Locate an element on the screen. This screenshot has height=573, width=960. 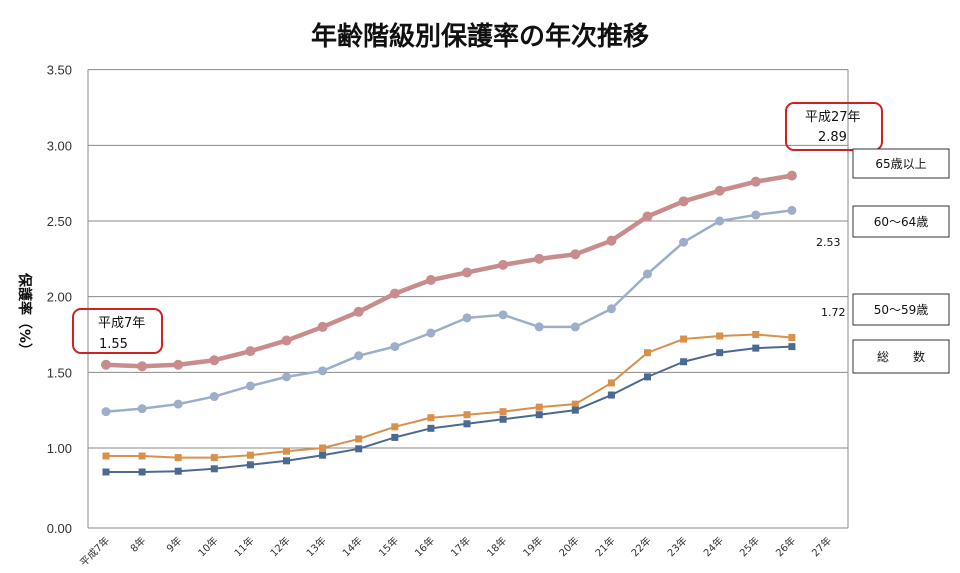
data-label-60-64: 2.53 is located at coordinates (828, 242).